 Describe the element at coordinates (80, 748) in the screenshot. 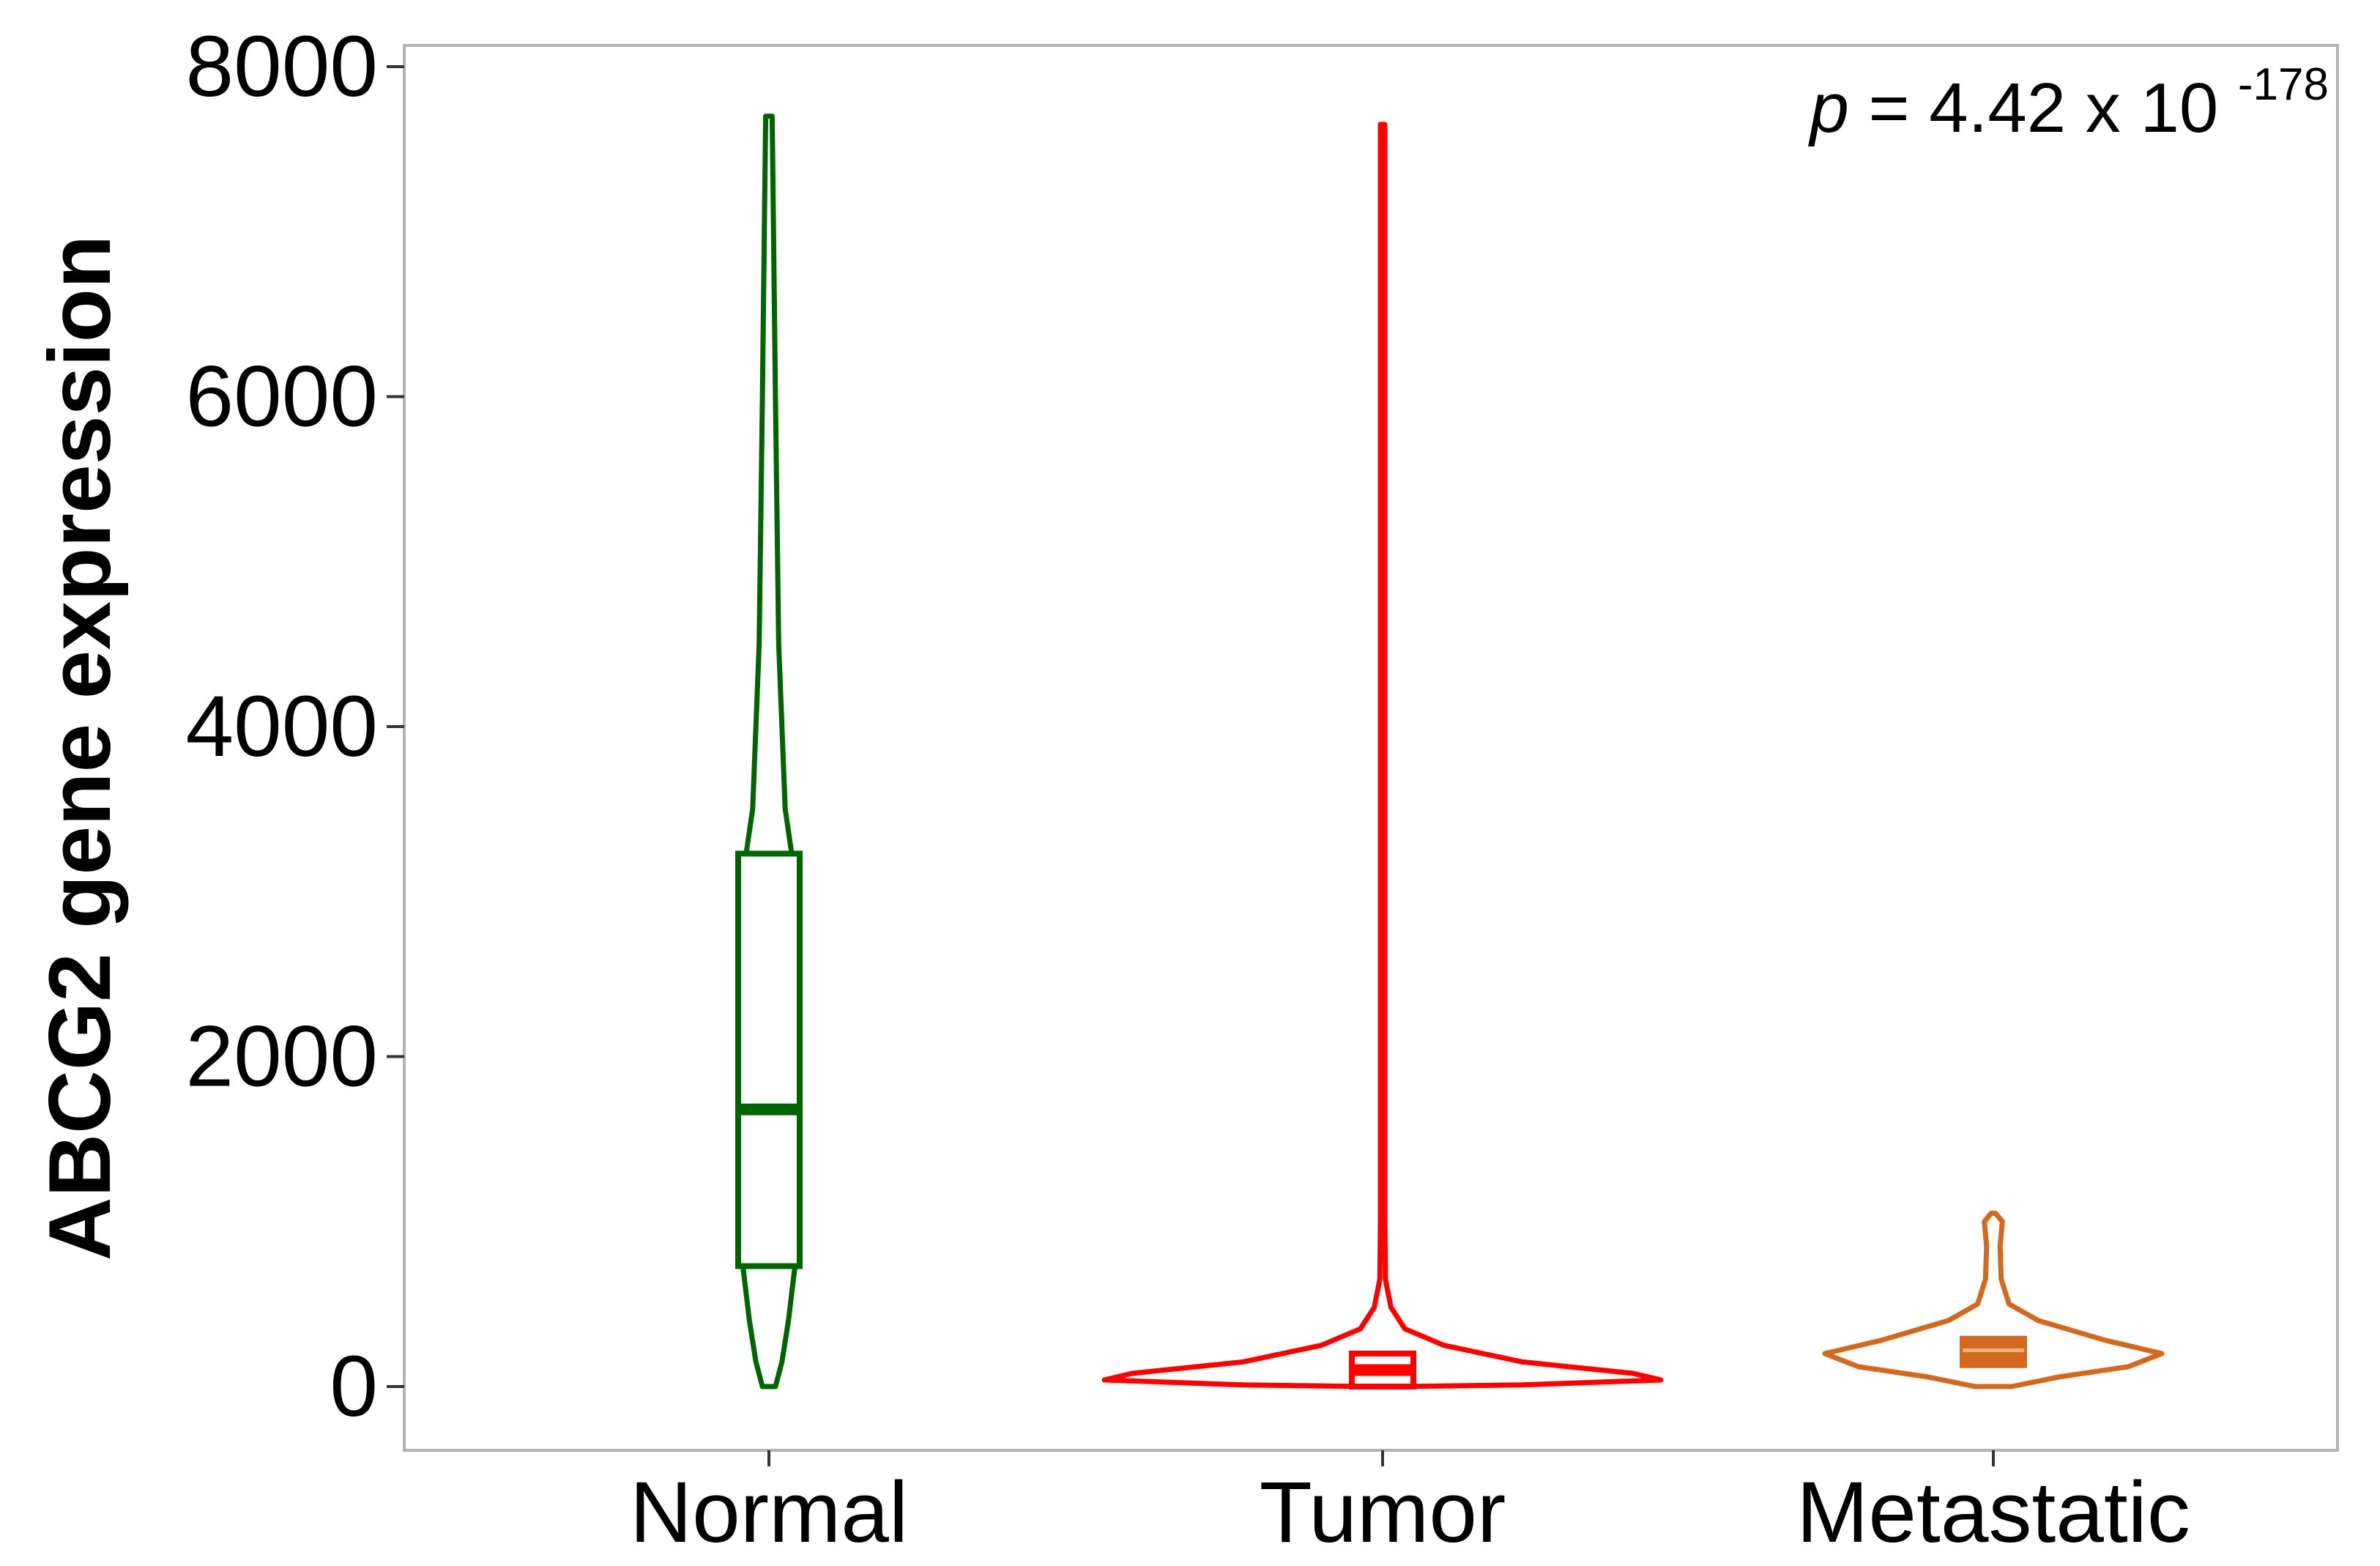

I see `y-axis-title: ABCG2 gene expression` at that location.